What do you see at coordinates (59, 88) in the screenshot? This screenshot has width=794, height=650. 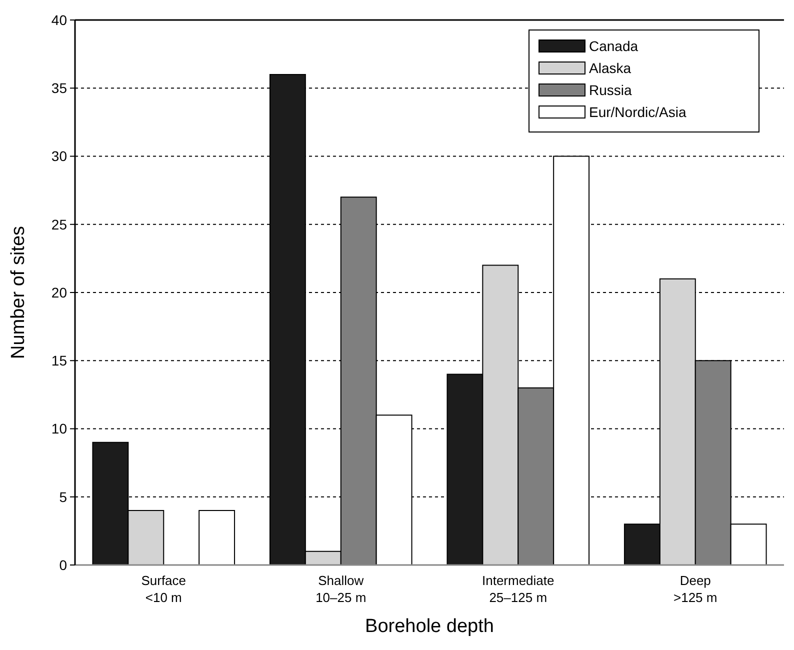 I see `y-tick-label: 35` at bounding box center [59, 88].